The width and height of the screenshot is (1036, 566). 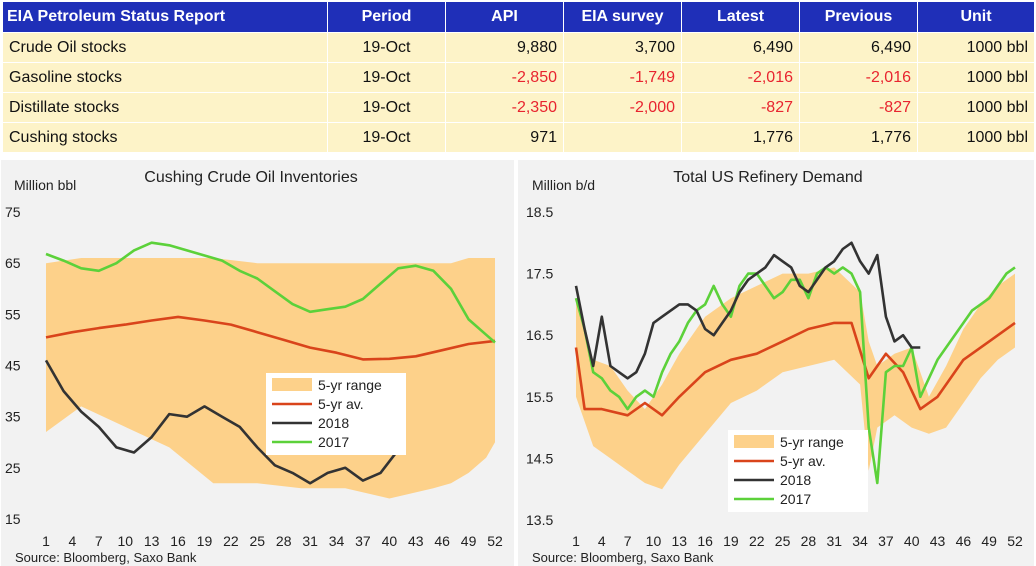 What do you see at coordinates (99, 541) in the screenshot?
I see `cushing-x-tick-label: 7` at bounding box center [99, 541].